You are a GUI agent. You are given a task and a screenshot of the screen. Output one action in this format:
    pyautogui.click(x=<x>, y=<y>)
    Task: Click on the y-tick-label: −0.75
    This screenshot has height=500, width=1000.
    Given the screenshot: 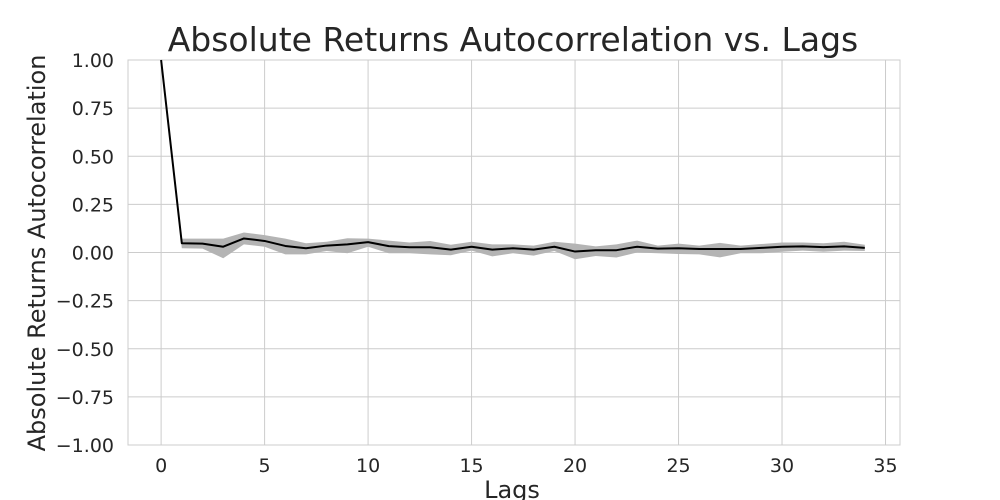 What is the action you would take?
    pyautogui.click(x=85, y=398)
    